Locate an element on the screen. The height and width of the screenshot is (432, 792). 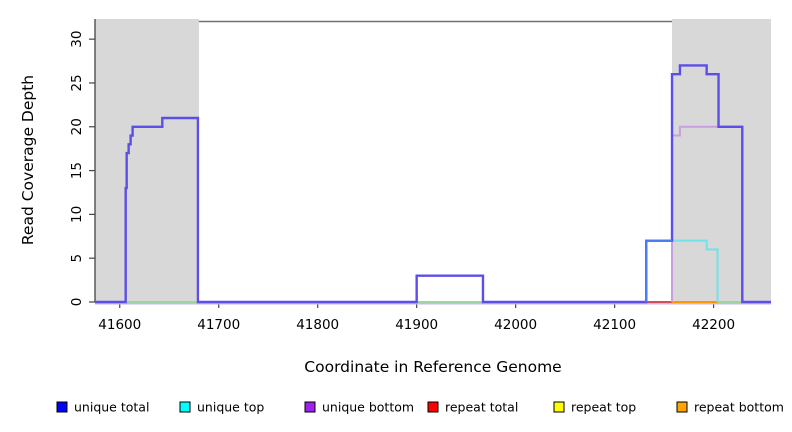
x-tick-label-42000: 42000 is located at coordinates (515, 325).